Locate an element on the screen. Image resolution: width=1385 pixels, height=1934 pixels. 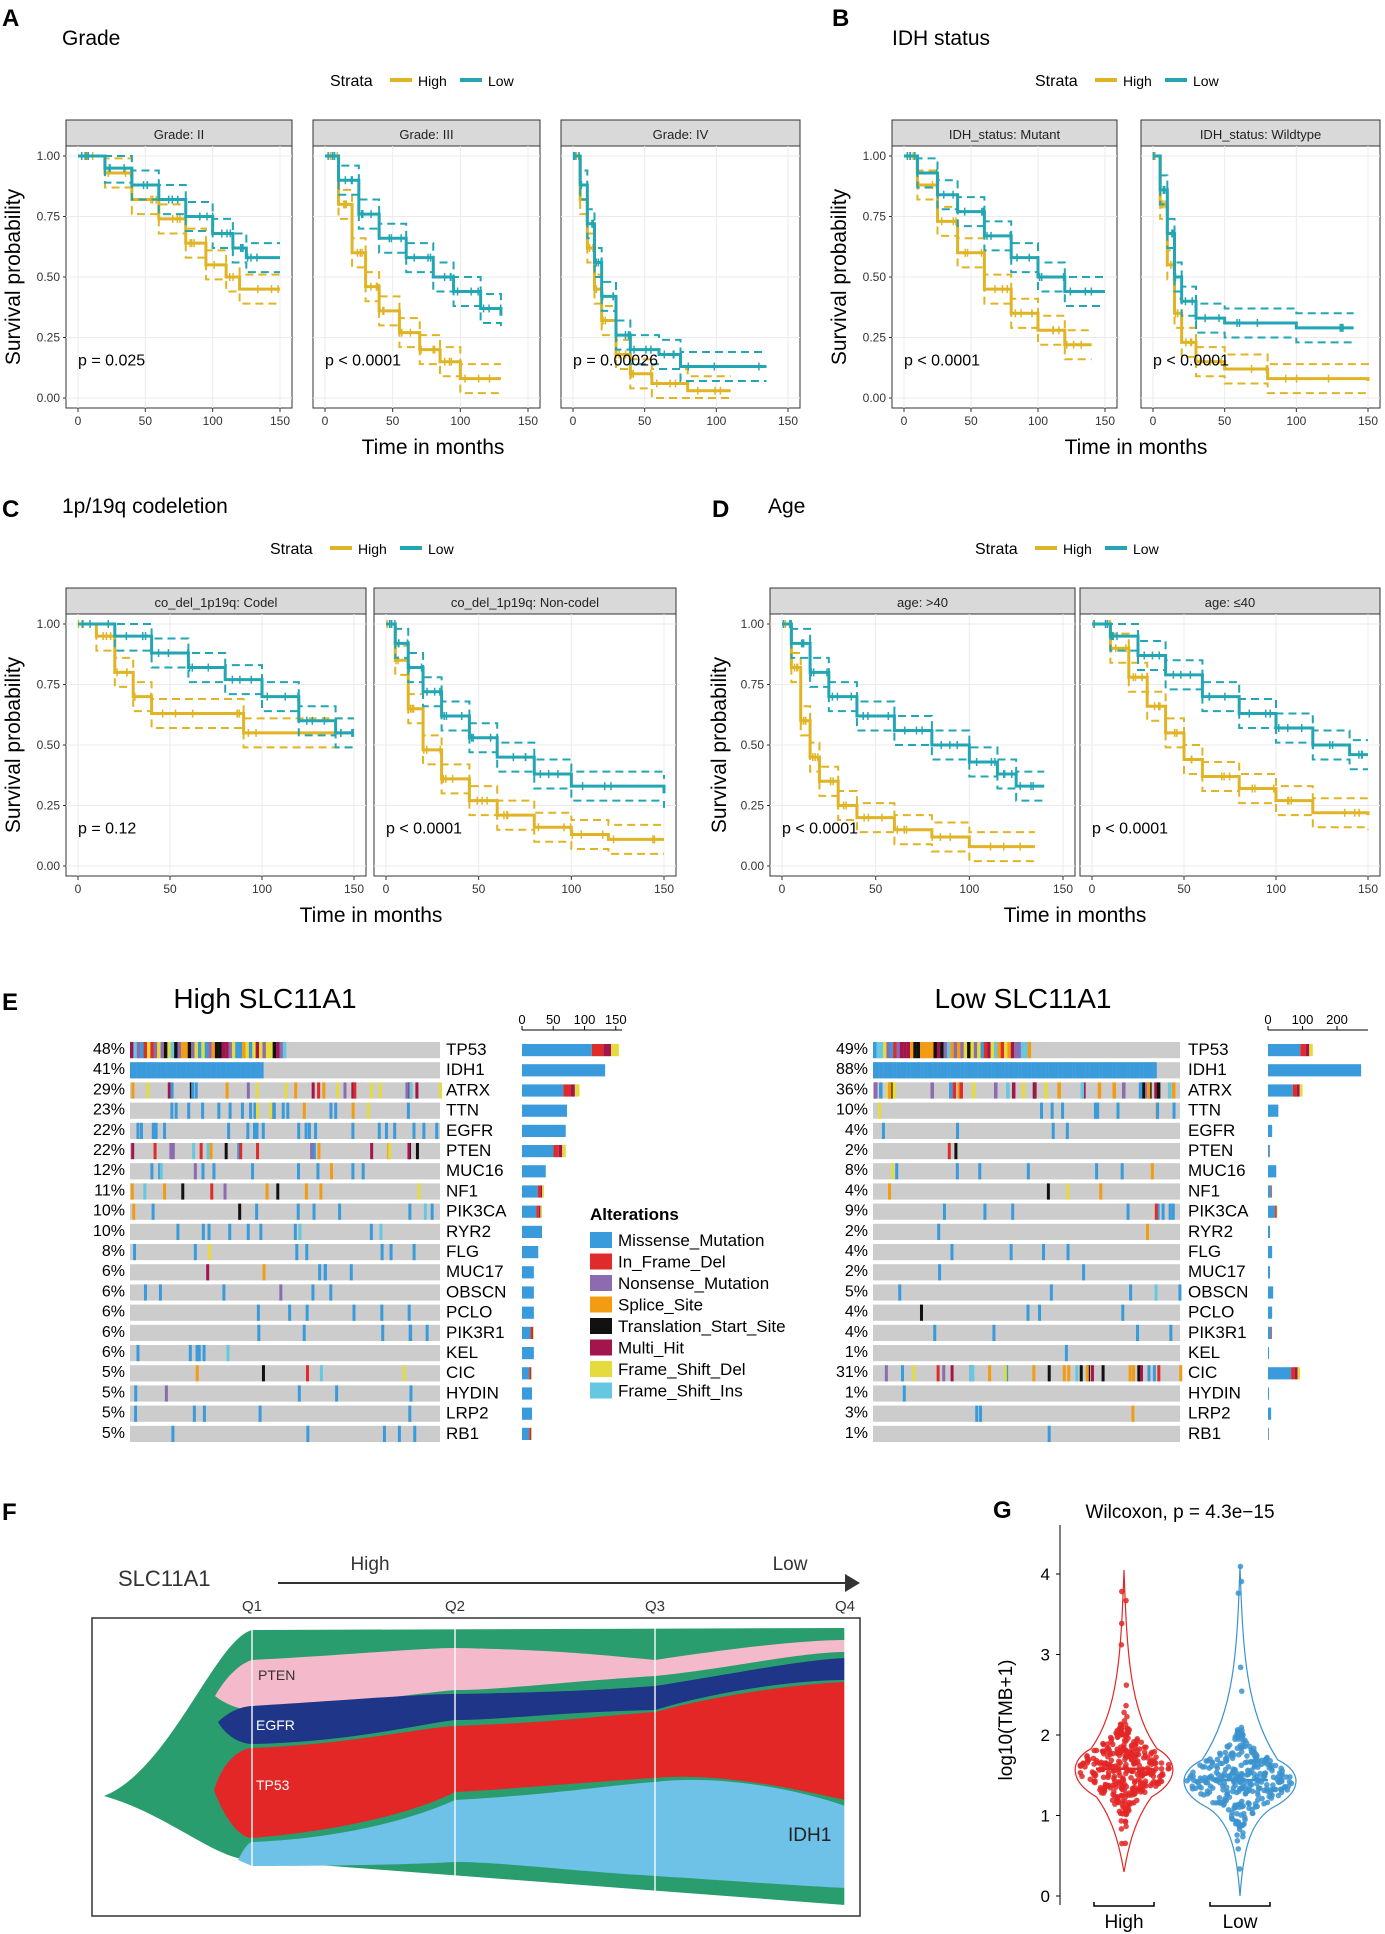
panel-title: Age is located at coordinates (786, 506).